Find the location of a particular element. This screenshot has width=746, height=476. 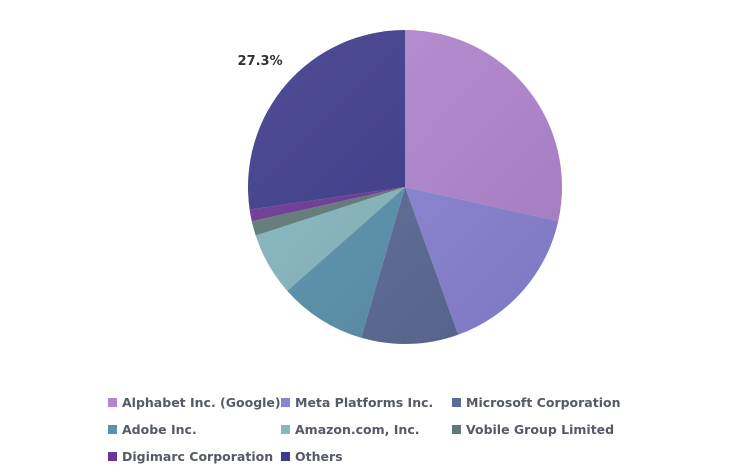

data-labels: 27.3% is located at coordinates (260, 61).